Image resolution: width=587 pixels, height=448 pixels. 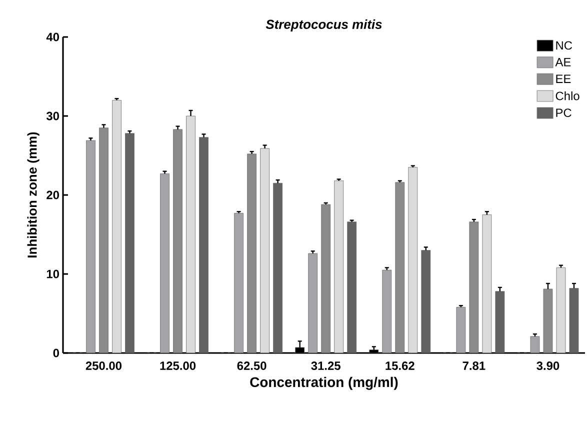 What do you see at coordinates (563, 62) in the screenshot?
I see `legend-label: AE` at bounding box center [563, 62].